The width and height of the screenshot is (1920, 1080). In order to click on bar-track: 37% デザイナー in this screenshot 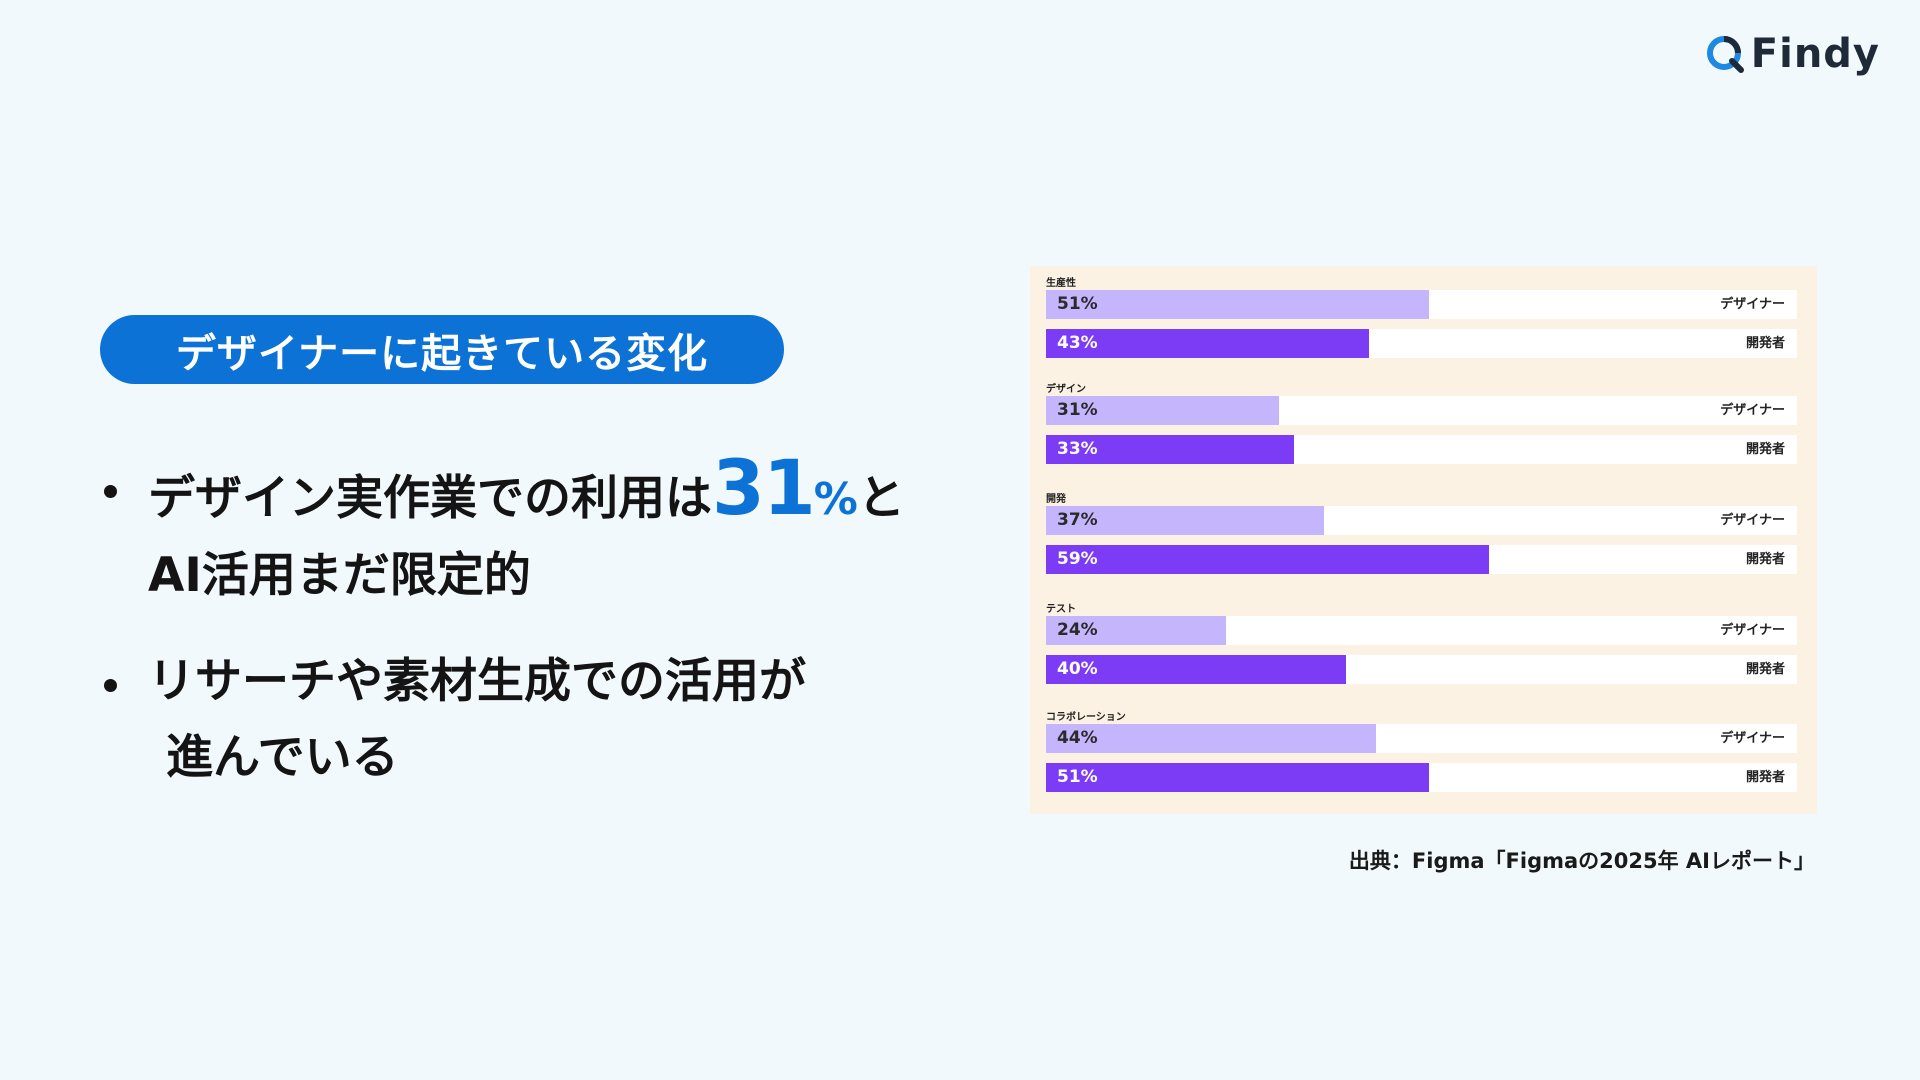, I will do `click(1421, 520)`.